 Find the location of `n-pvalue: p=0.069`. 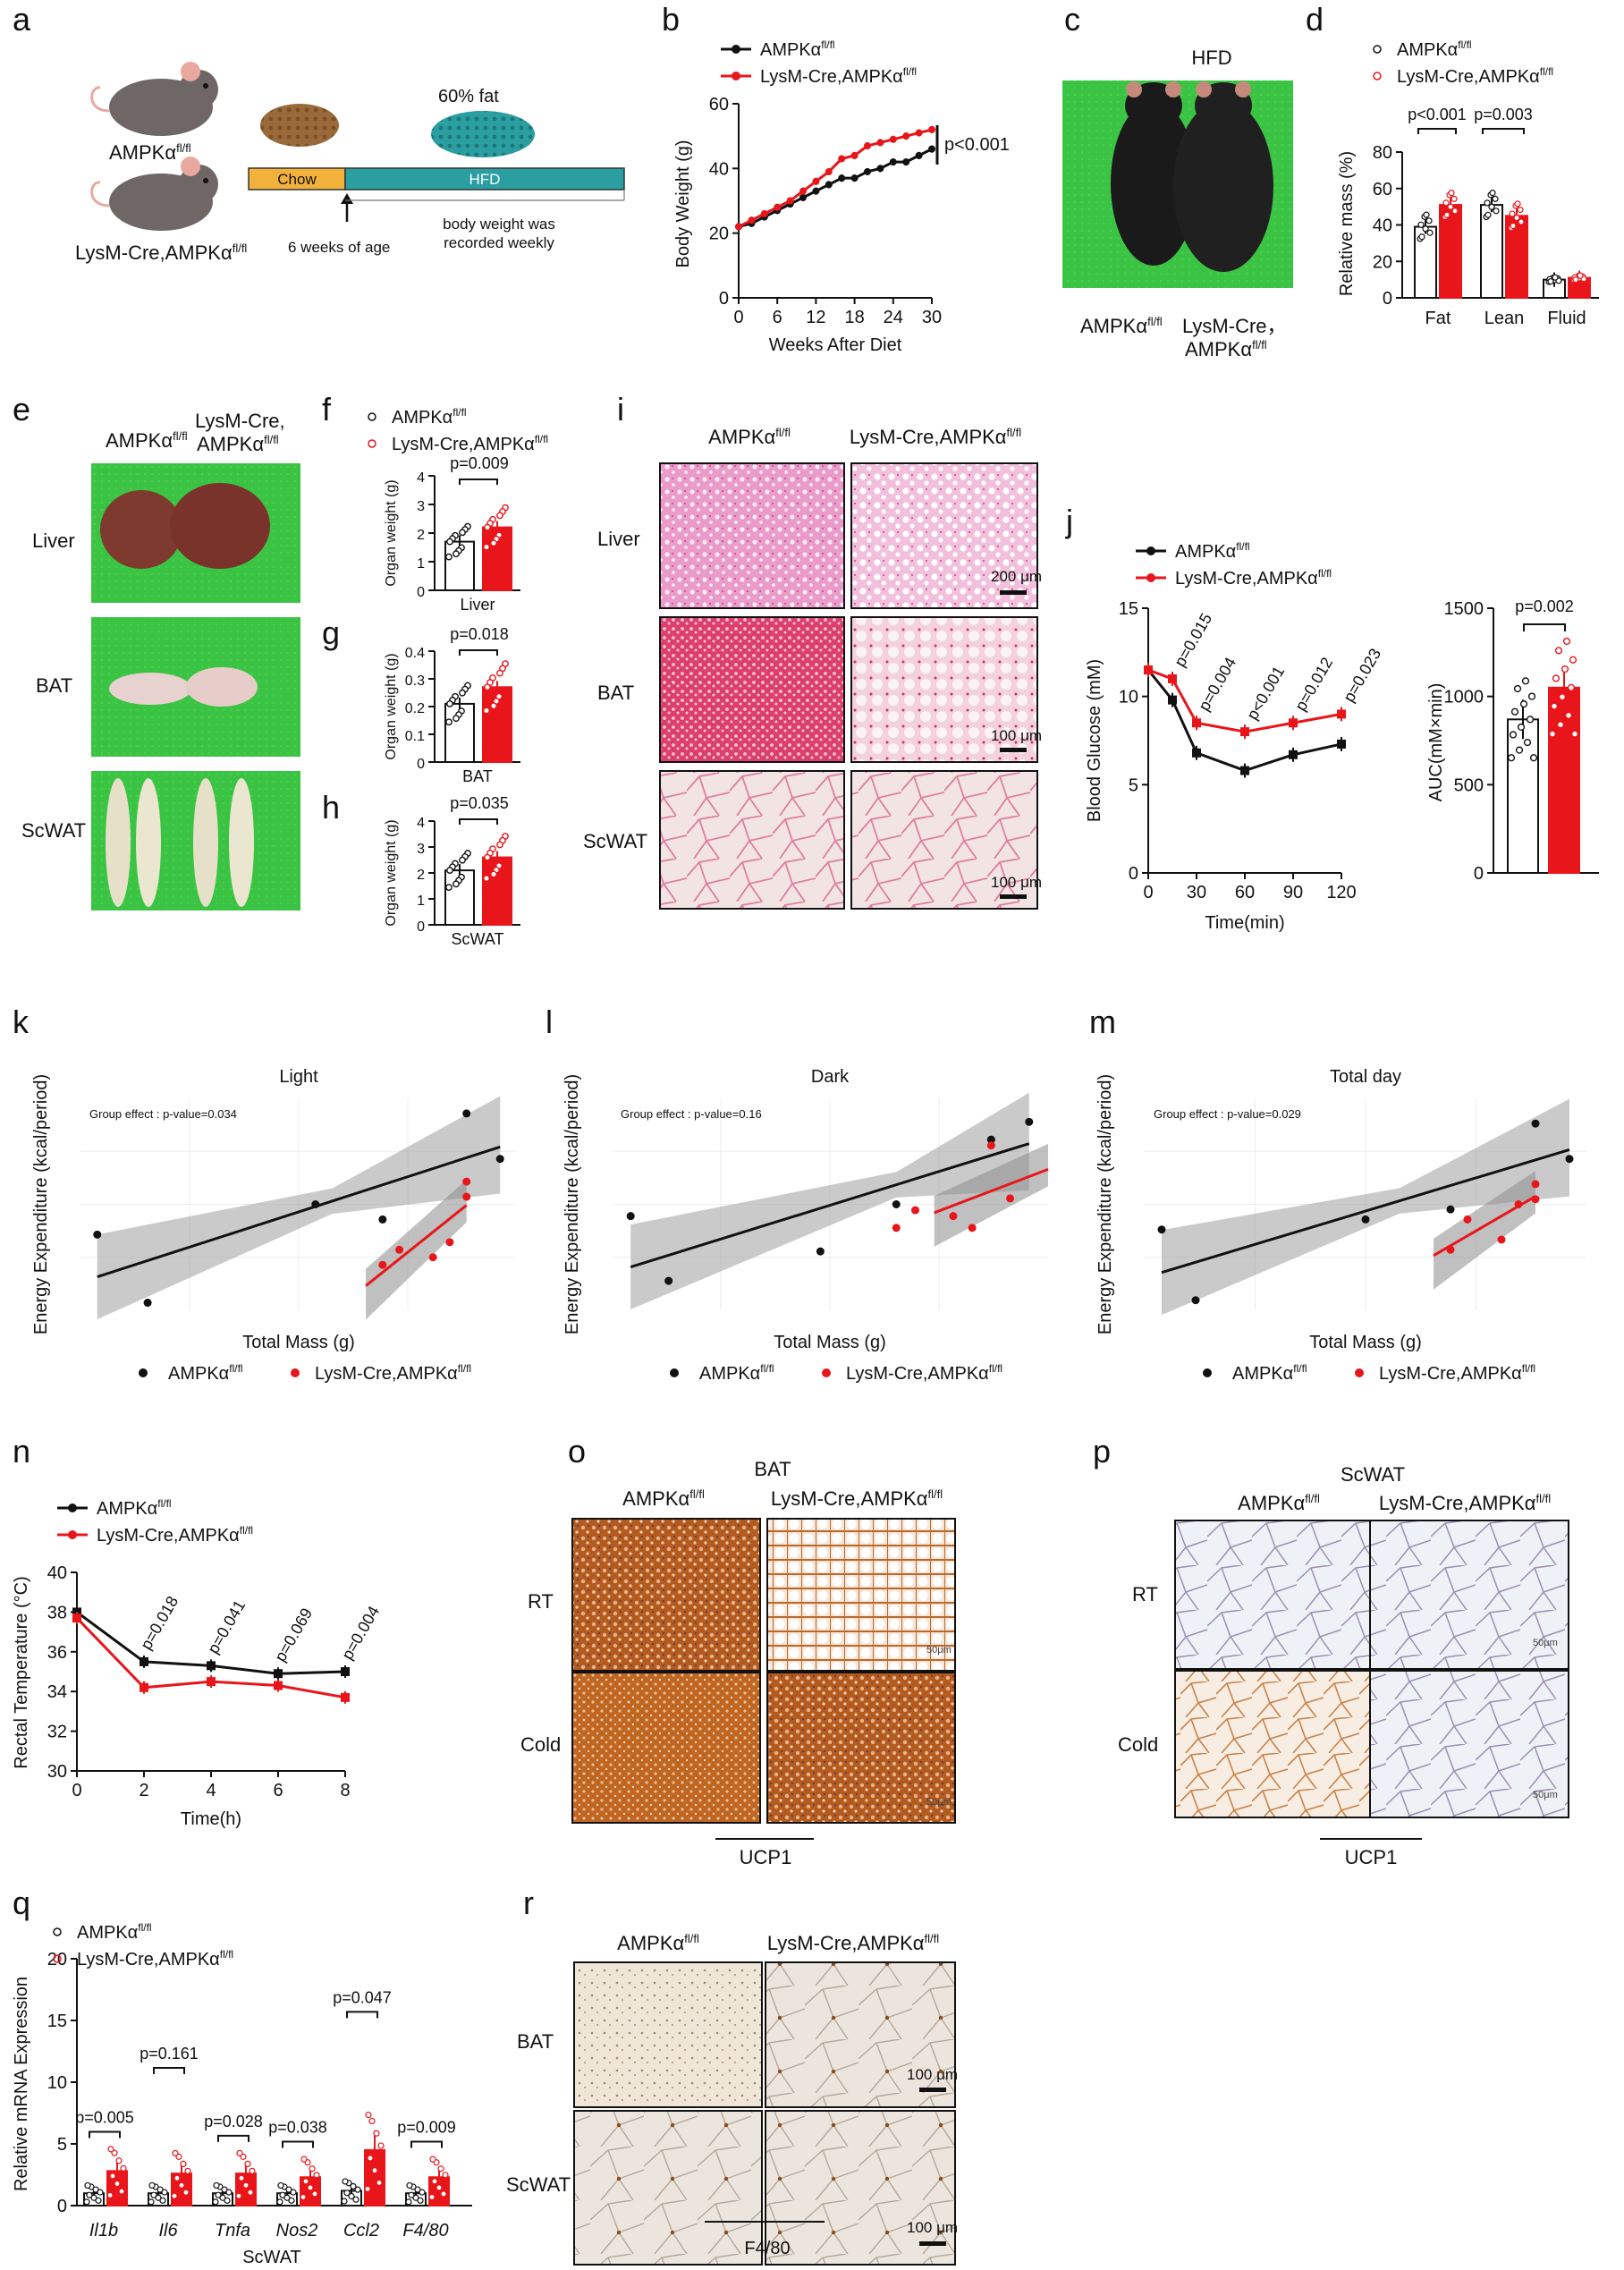

n-pvalue: p=0.069 is located at coordinates (293, 1634).